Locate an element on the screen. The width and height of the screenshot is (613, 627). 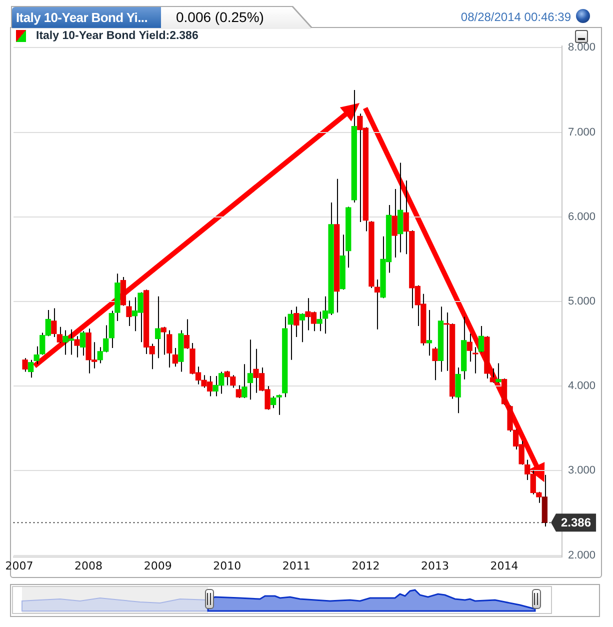
x-tick-label: 2011 is located at coordinates (296, 565).